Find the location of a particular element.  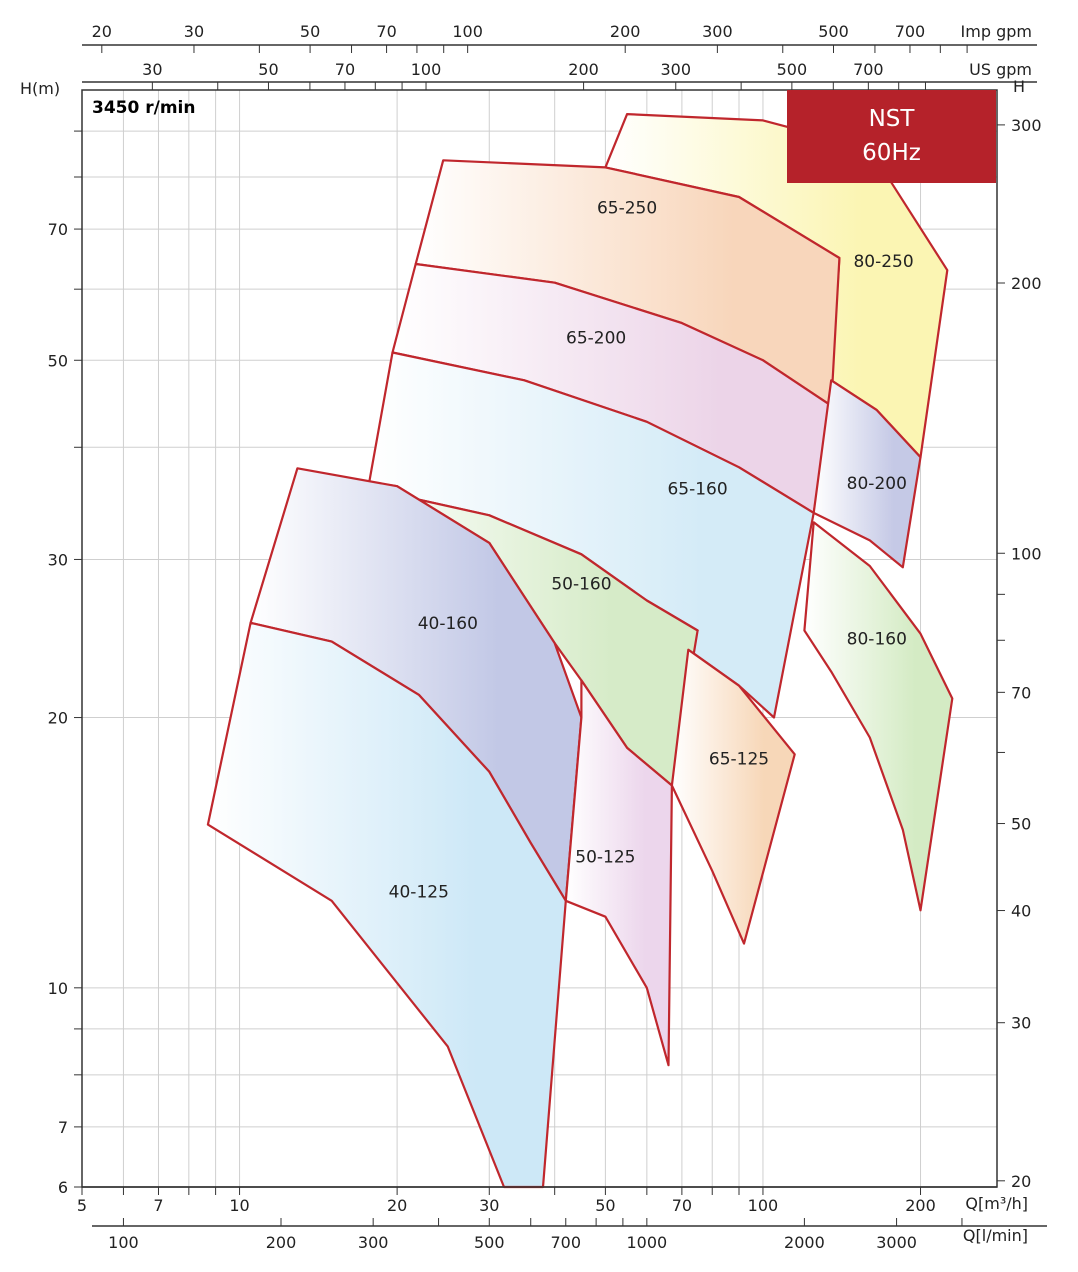

ft-tick-label: 30 is located at coordinates (1021, 1023).